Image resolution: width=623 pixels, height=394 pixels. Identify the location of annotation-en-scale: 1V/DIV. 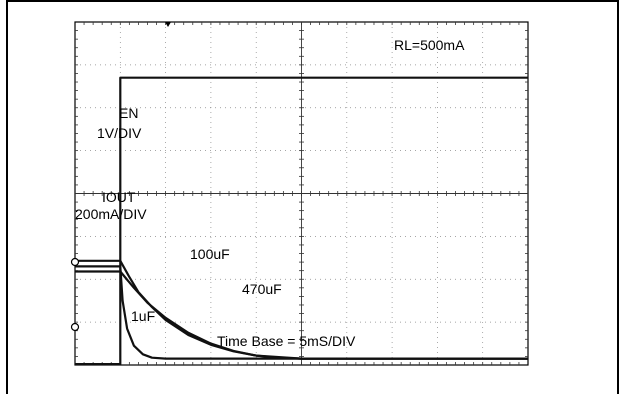
(119, 133).